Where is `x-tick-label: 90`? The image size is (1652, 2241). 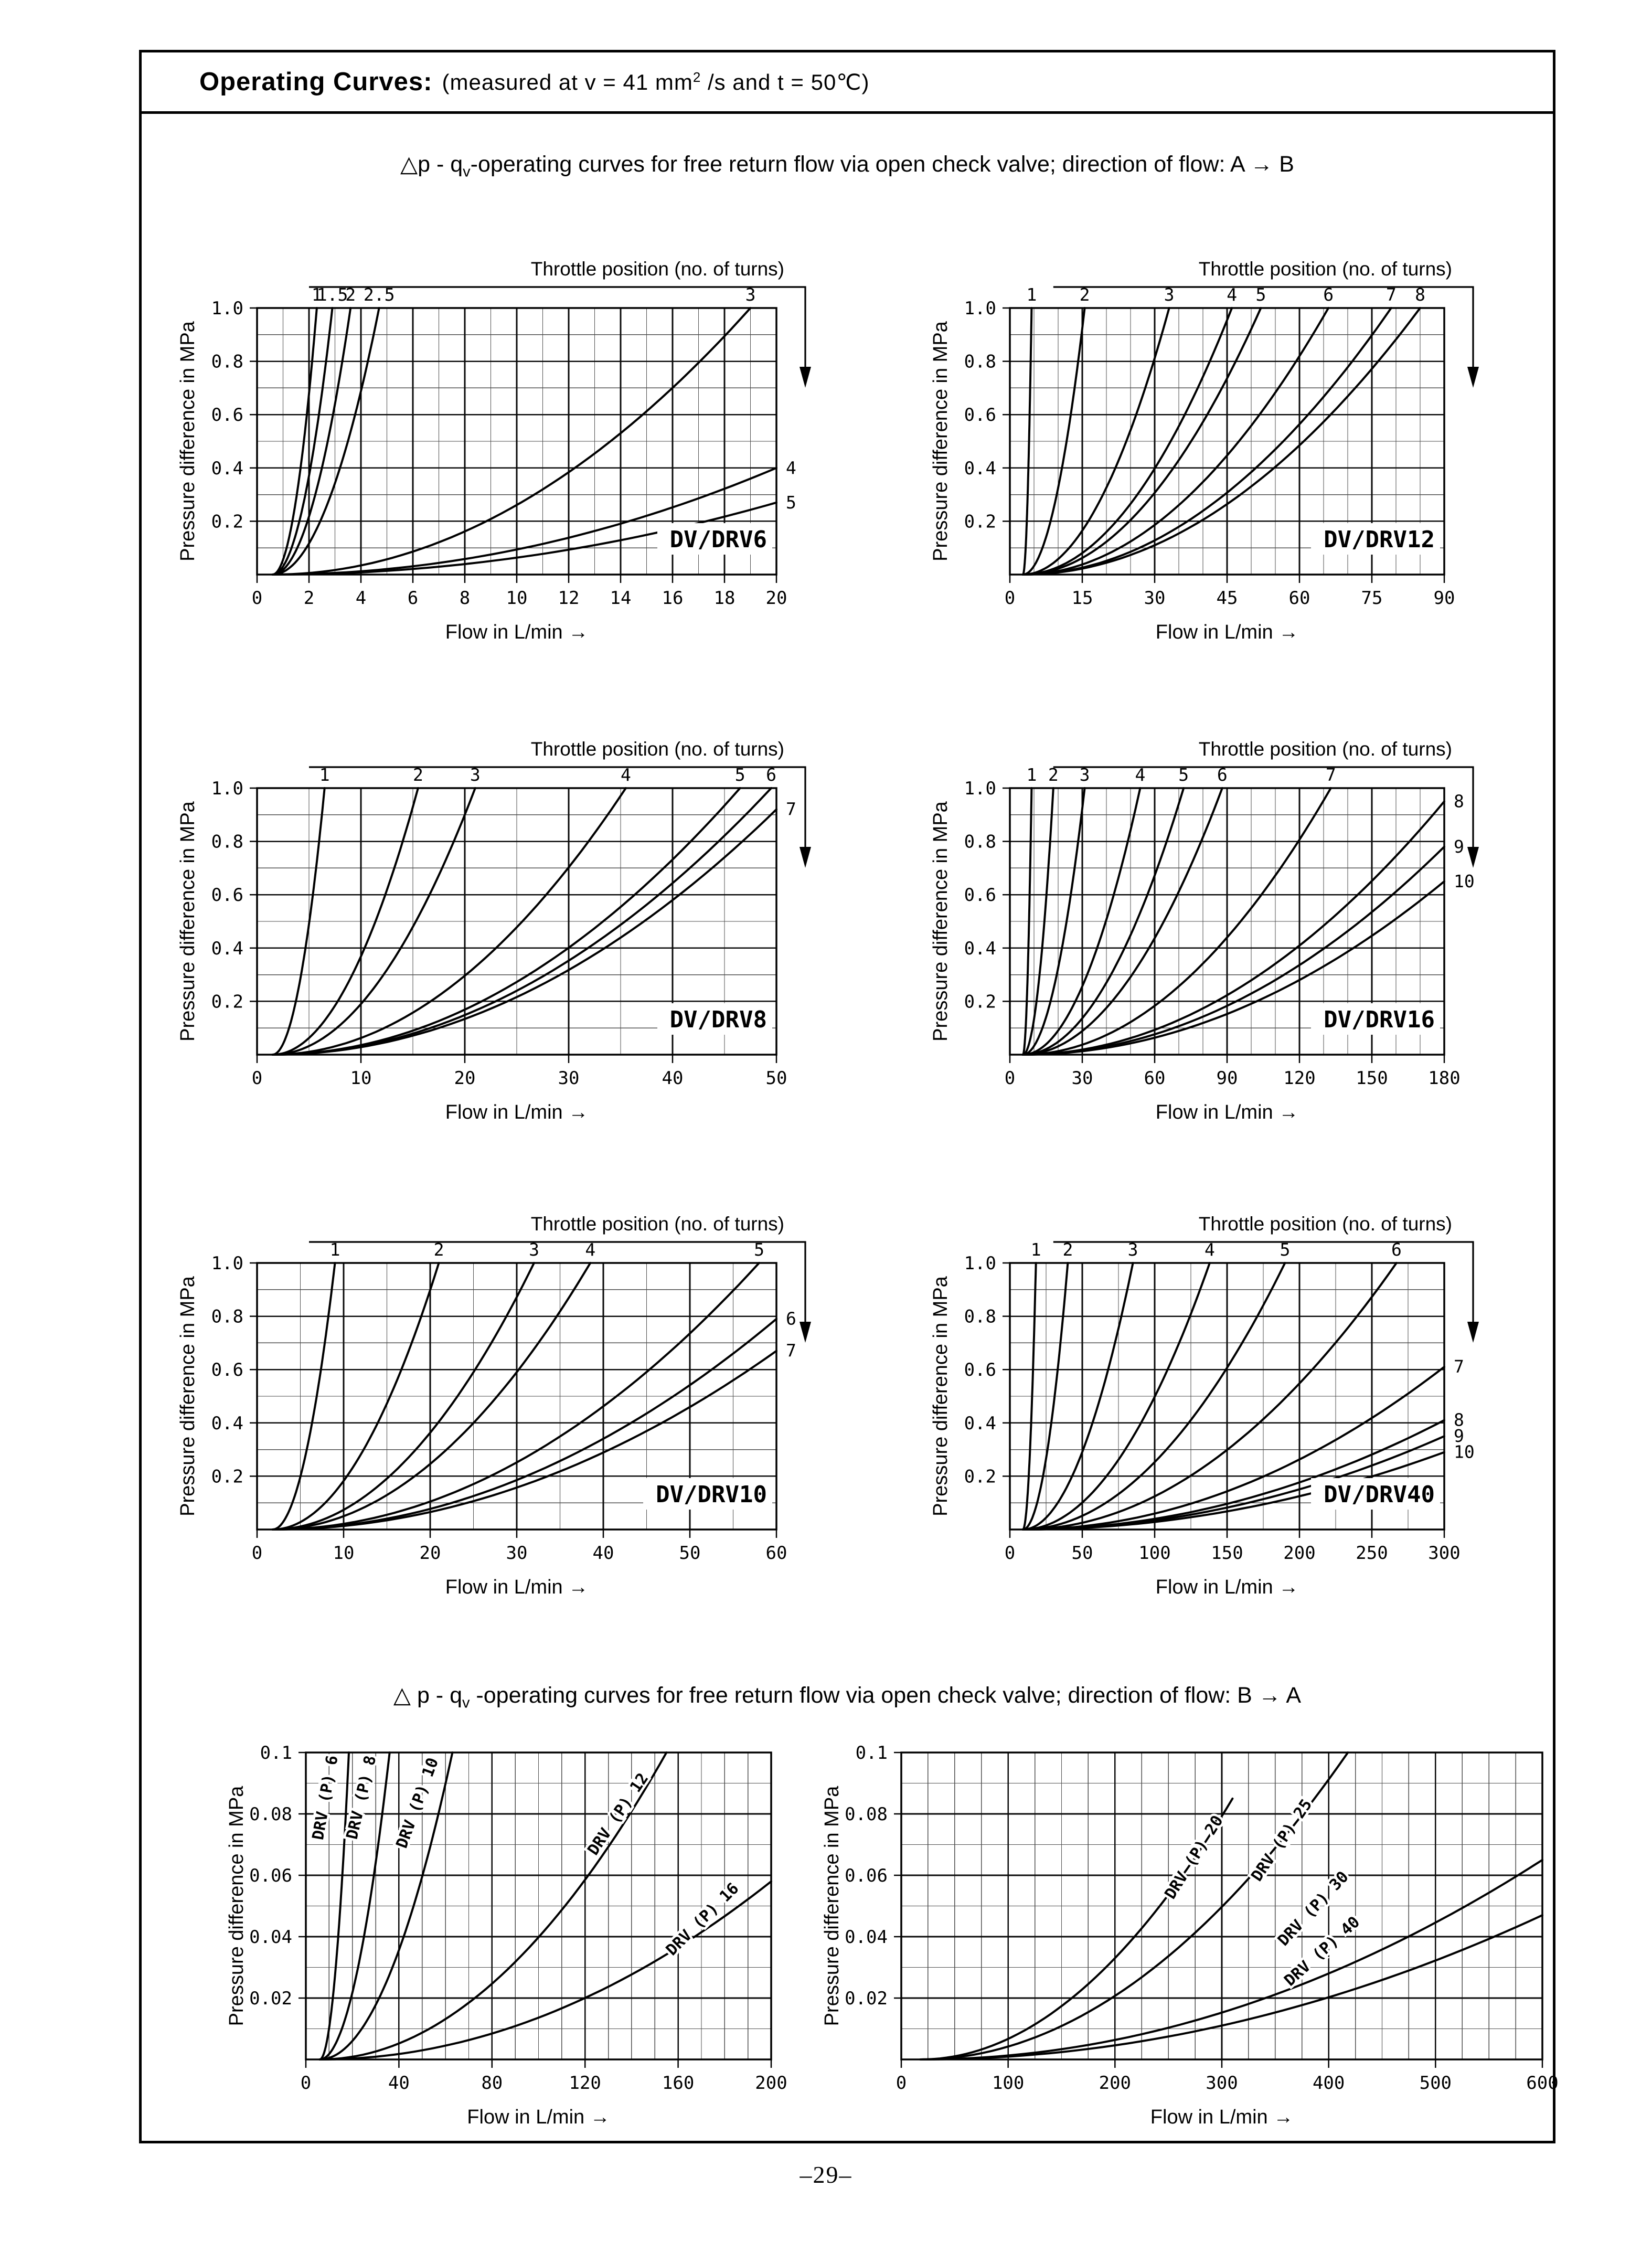 x-tick-label: 90 is located at coordinates (1444, 598).